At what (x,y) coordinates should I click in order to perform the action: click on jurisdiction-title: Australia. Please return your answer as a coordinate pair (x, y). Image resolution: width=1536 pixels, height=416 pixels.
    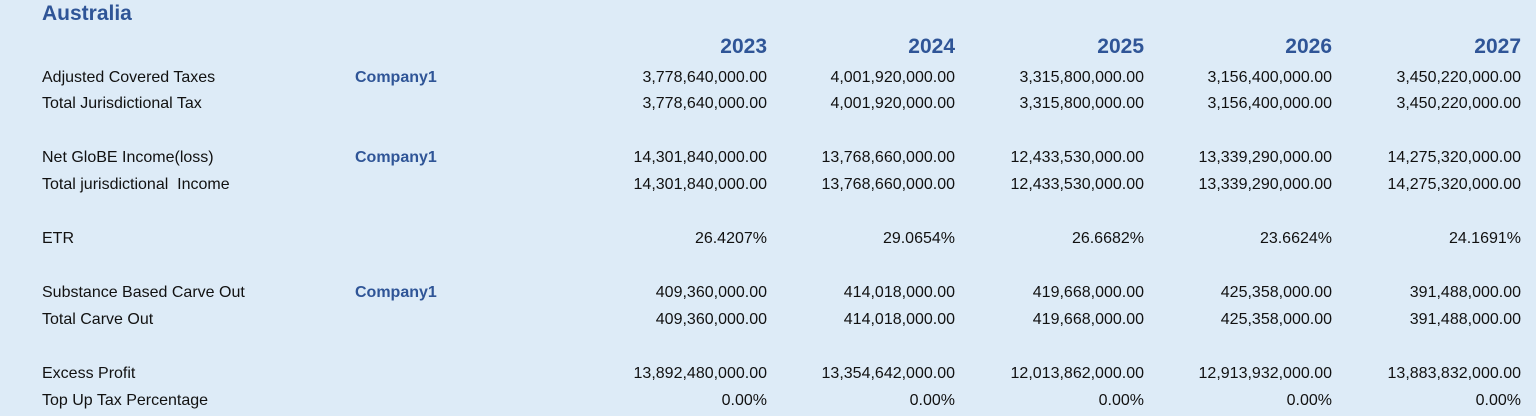
    Looking at the image, I should click on (87, 13).